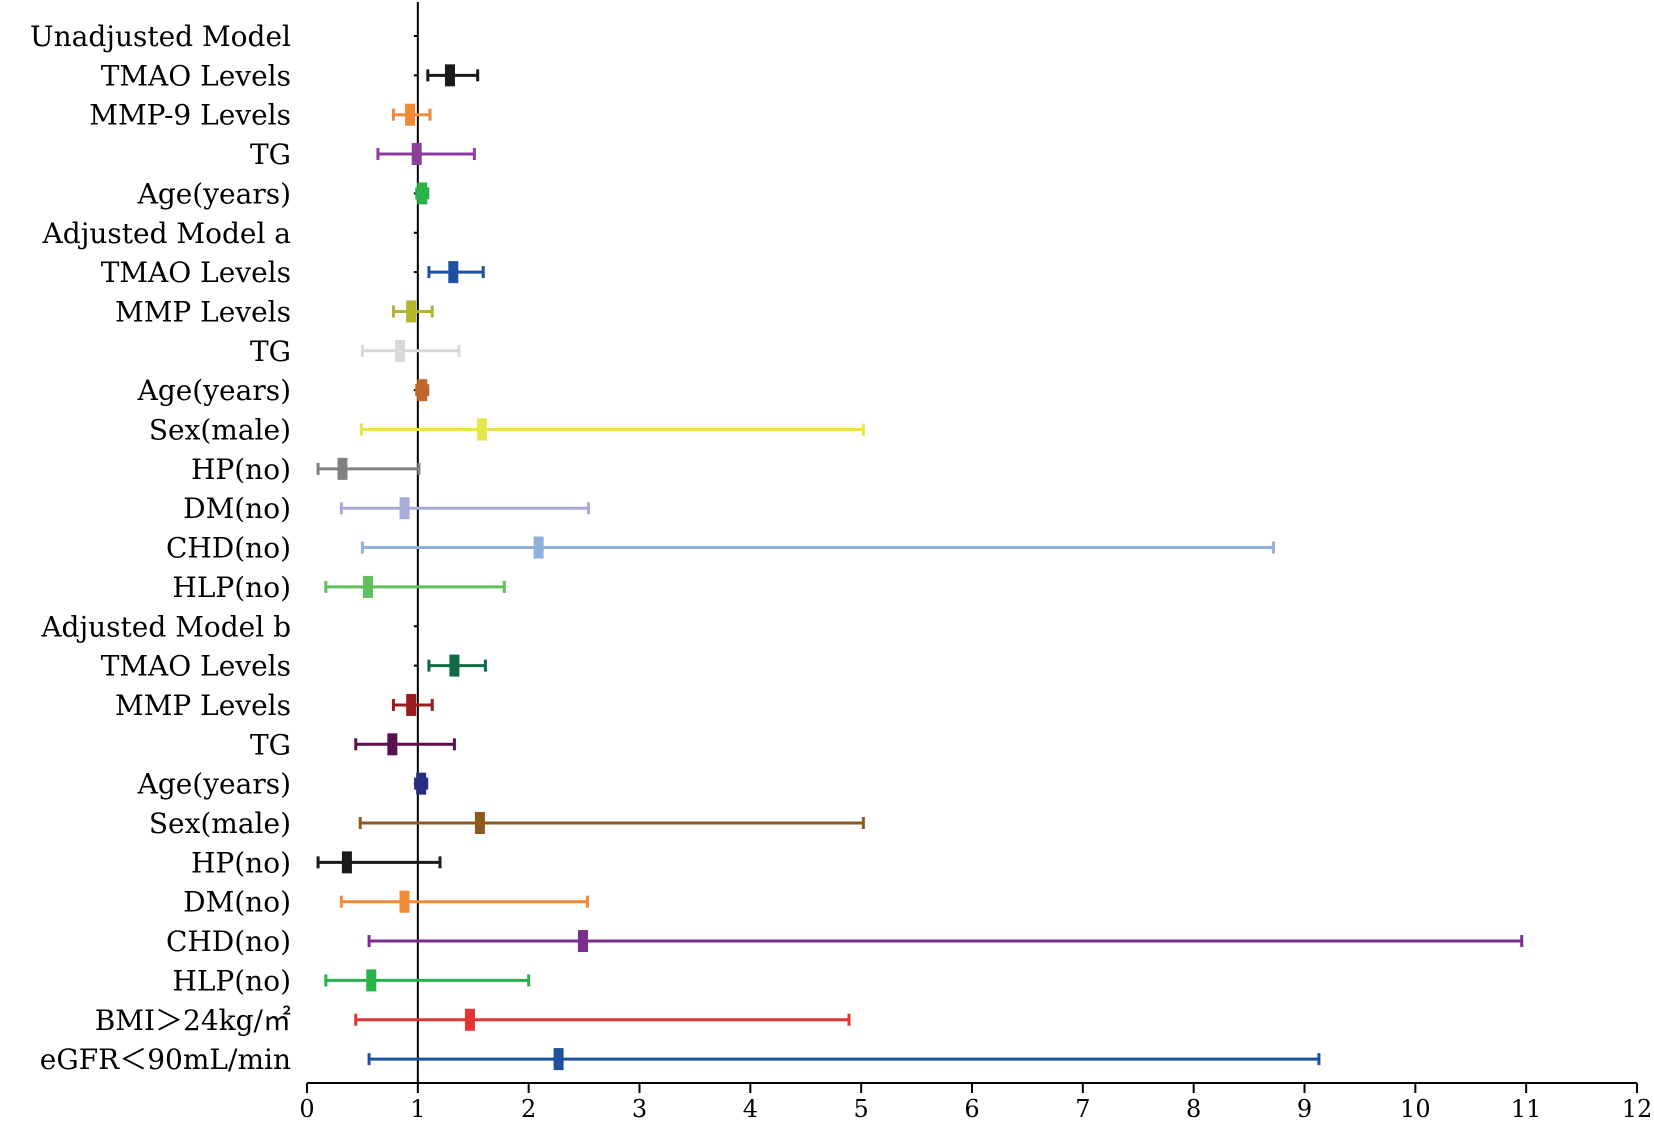  What do you see at coordinates (680, 1059) in the screenshot?
I see `forest-row: eGFR＜90mL/min` at bounding box center [680, 1059].